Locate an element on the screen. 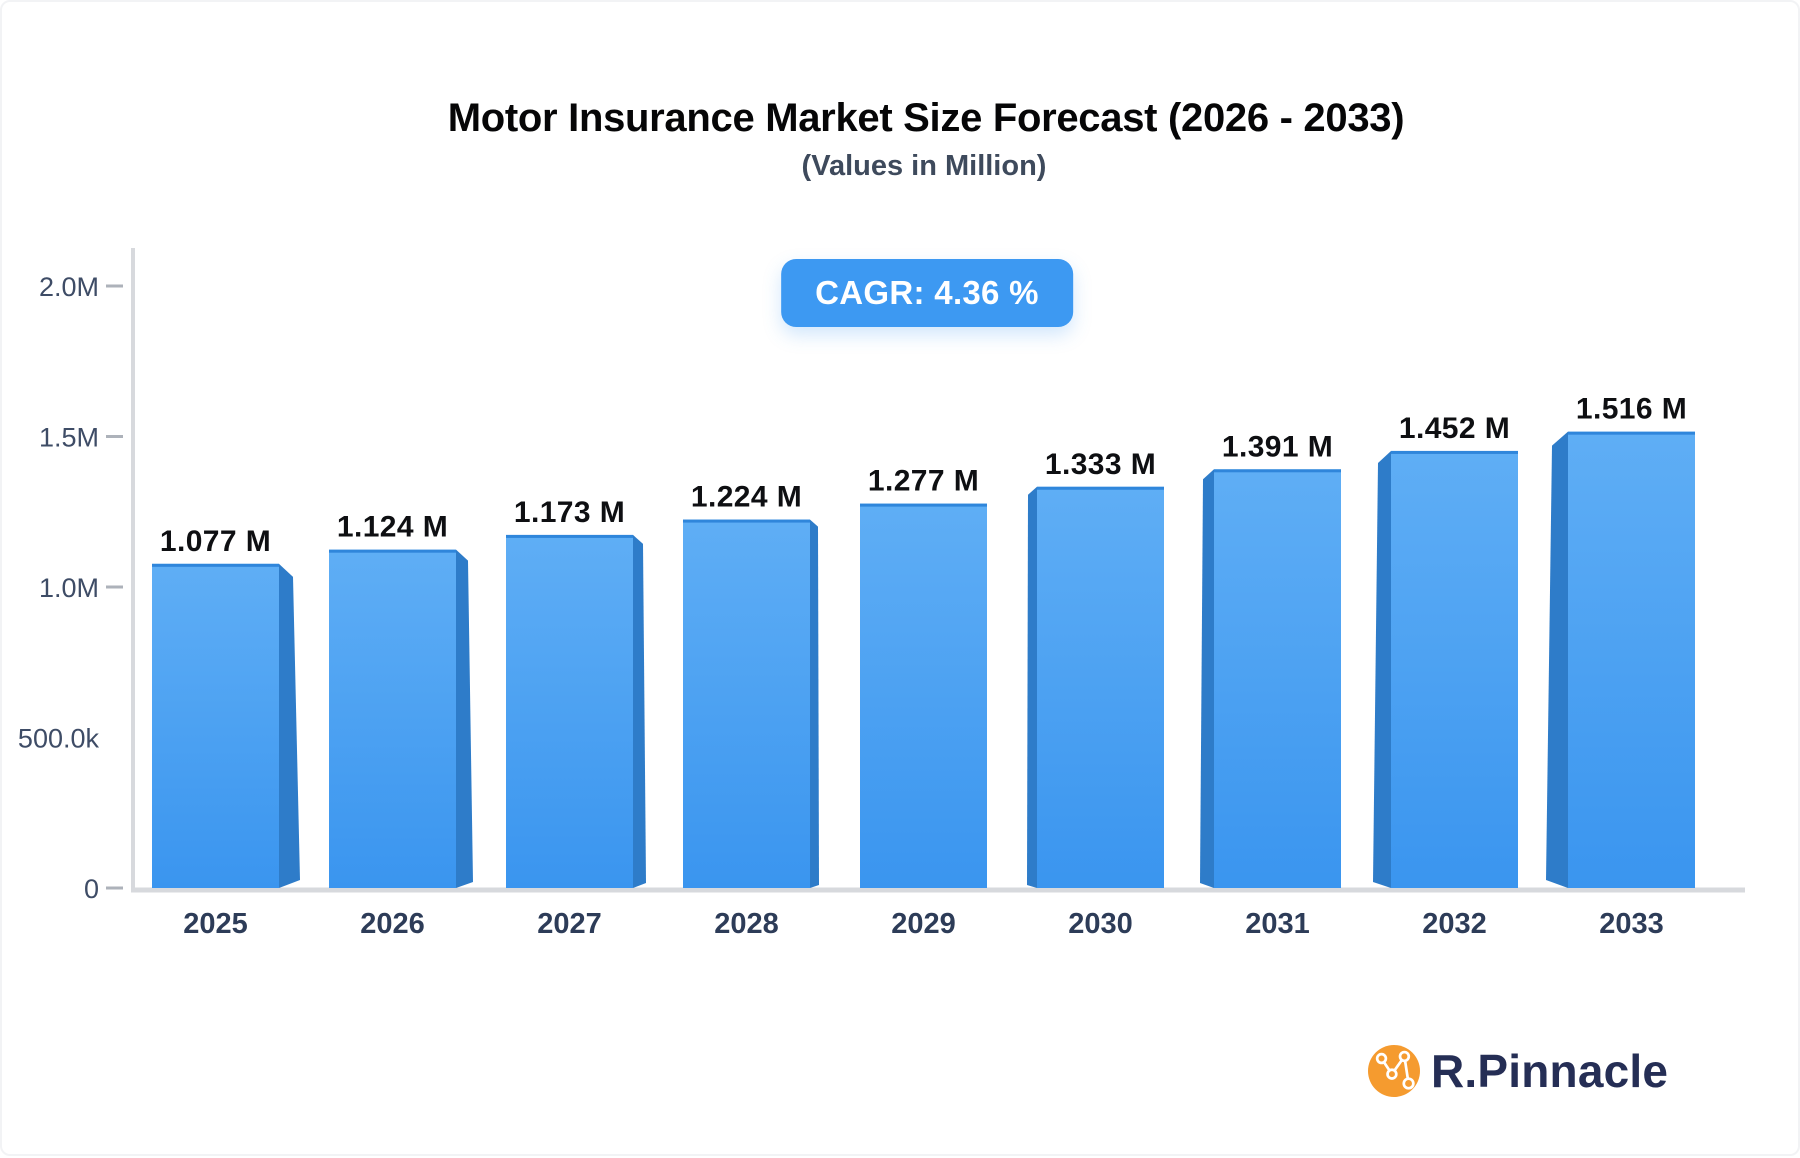 The image size is (1800, 1158). bar-value-label: 1.333 M is located at coordinates (1100, 464).